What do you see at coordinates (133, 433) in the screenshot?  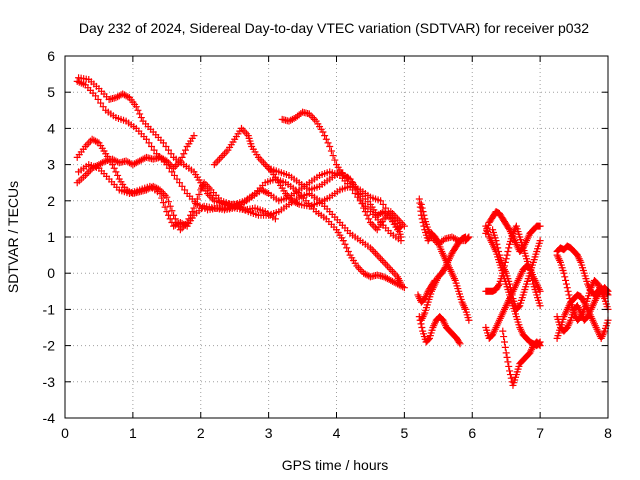 I see `x-tick-label: 1` at bounding box center [133, 433].